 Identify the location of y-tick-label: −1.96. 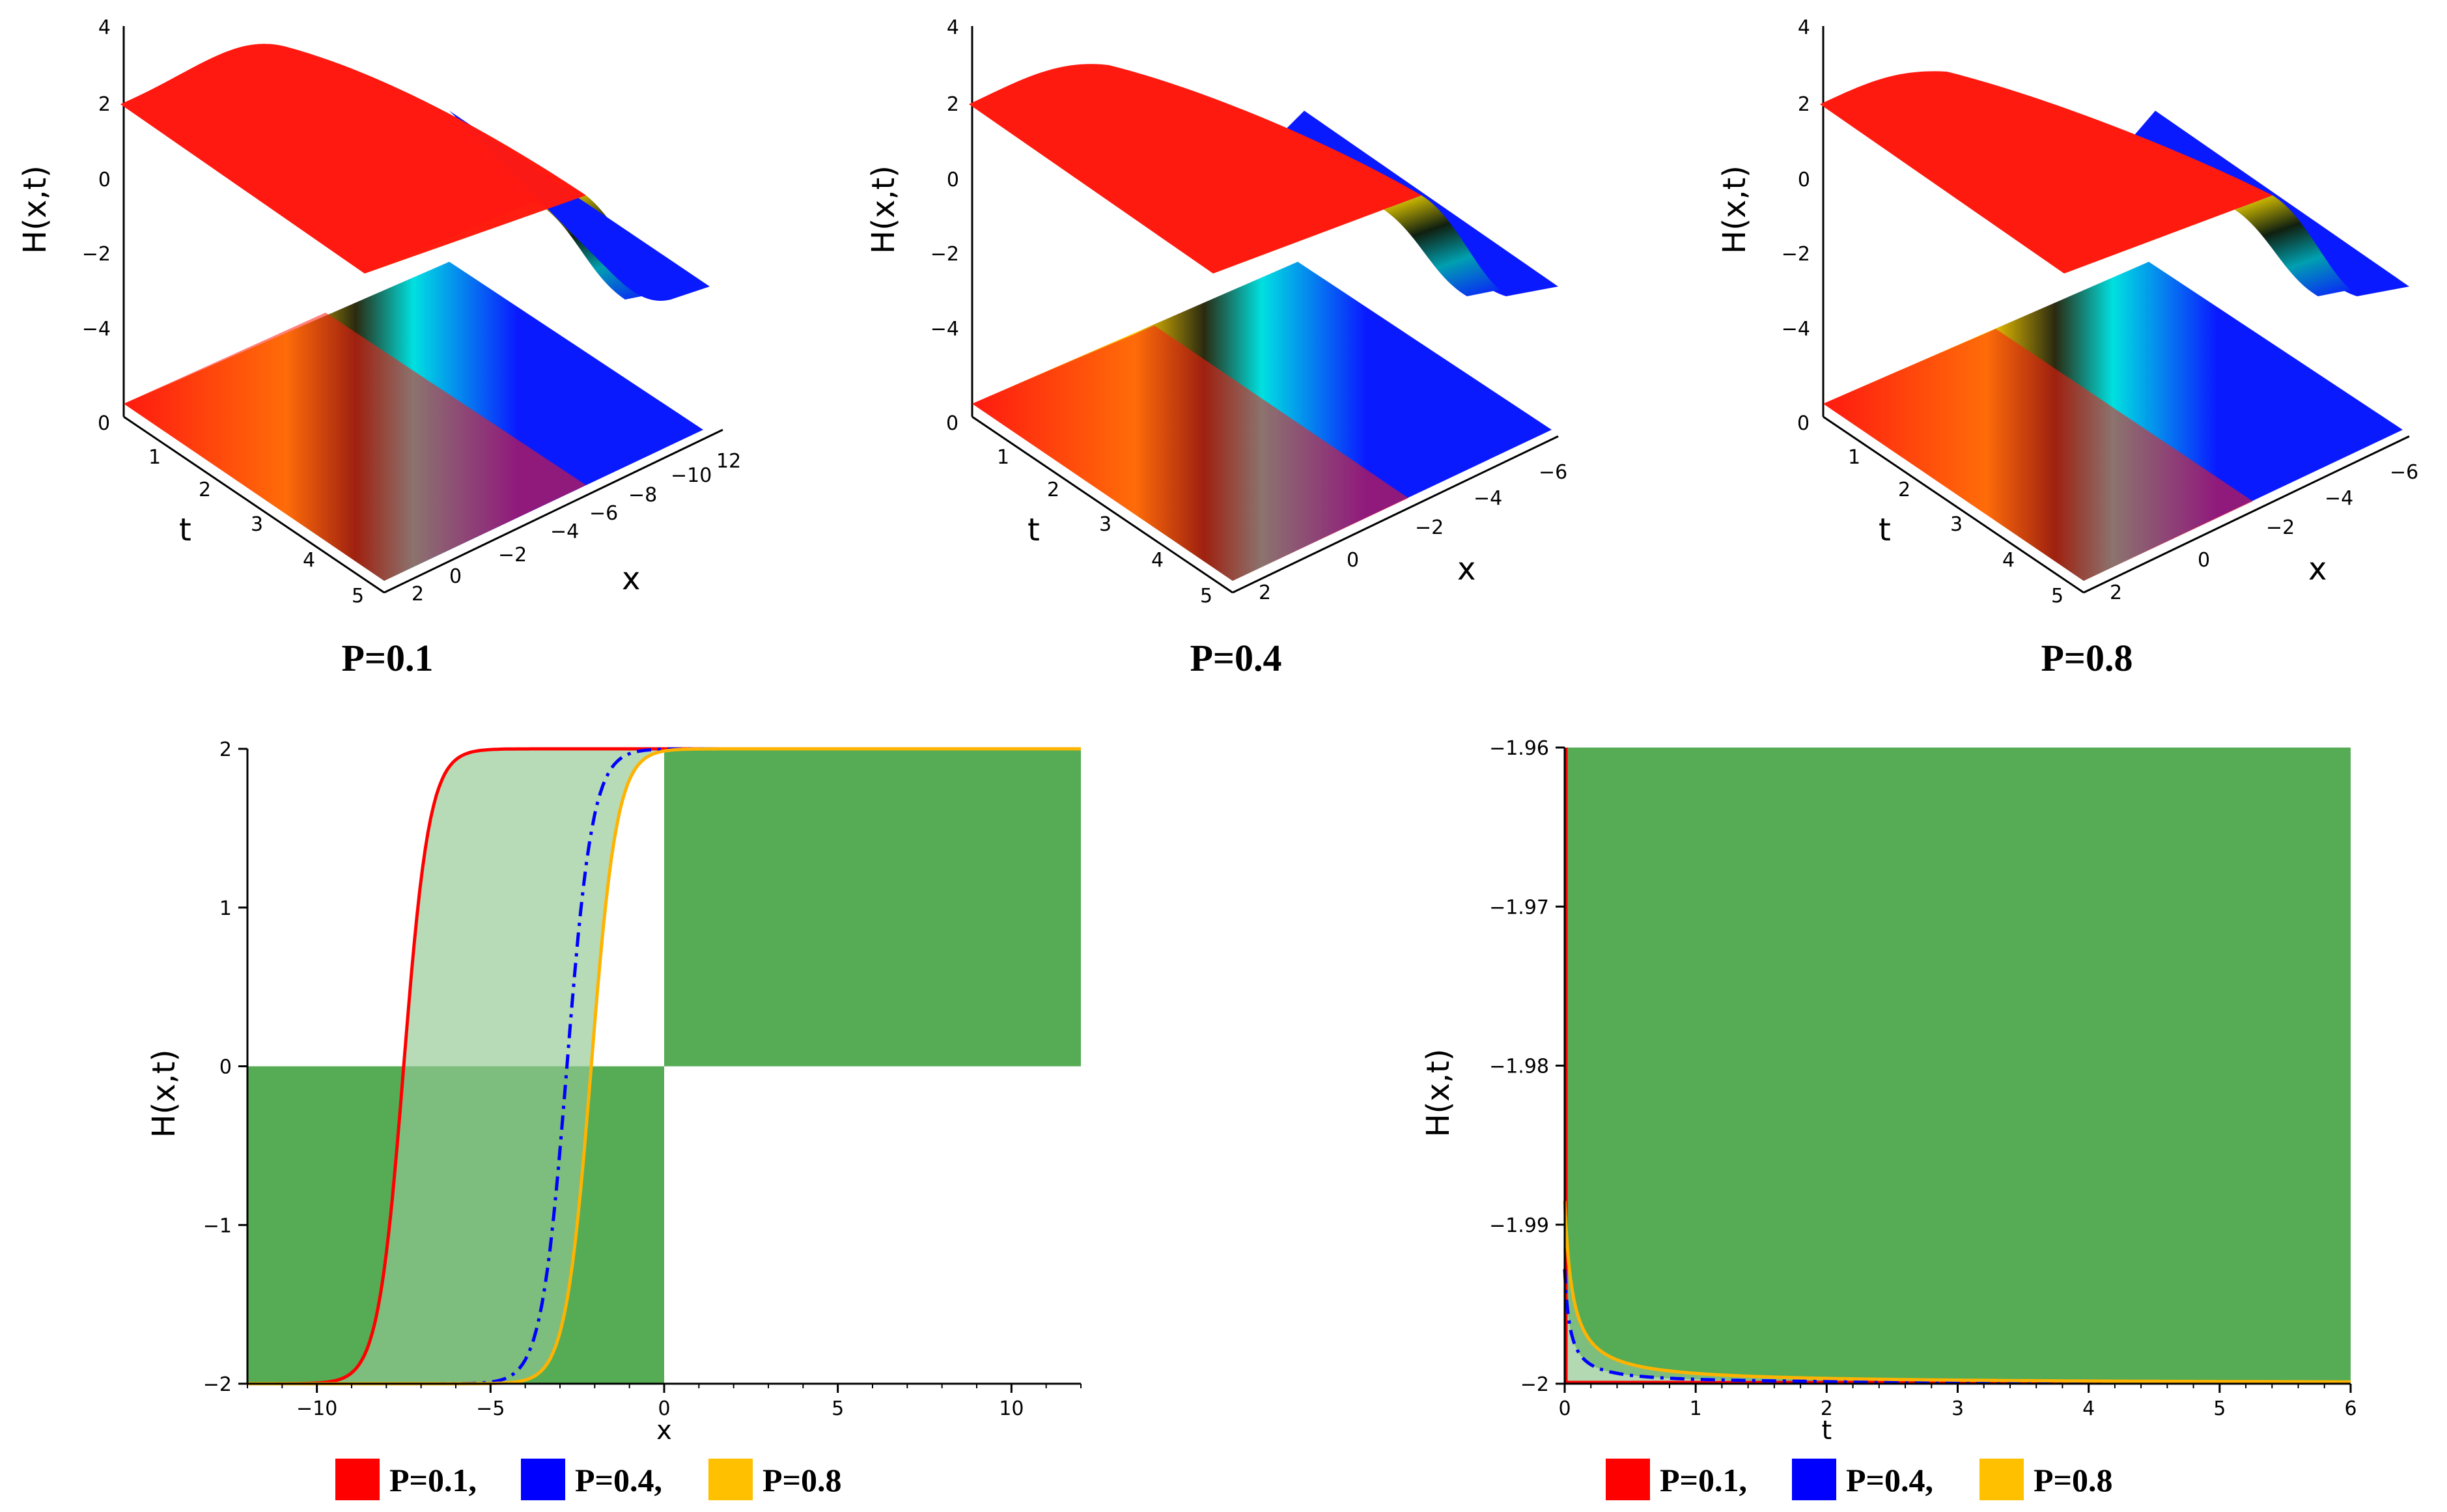
(1519, 749).